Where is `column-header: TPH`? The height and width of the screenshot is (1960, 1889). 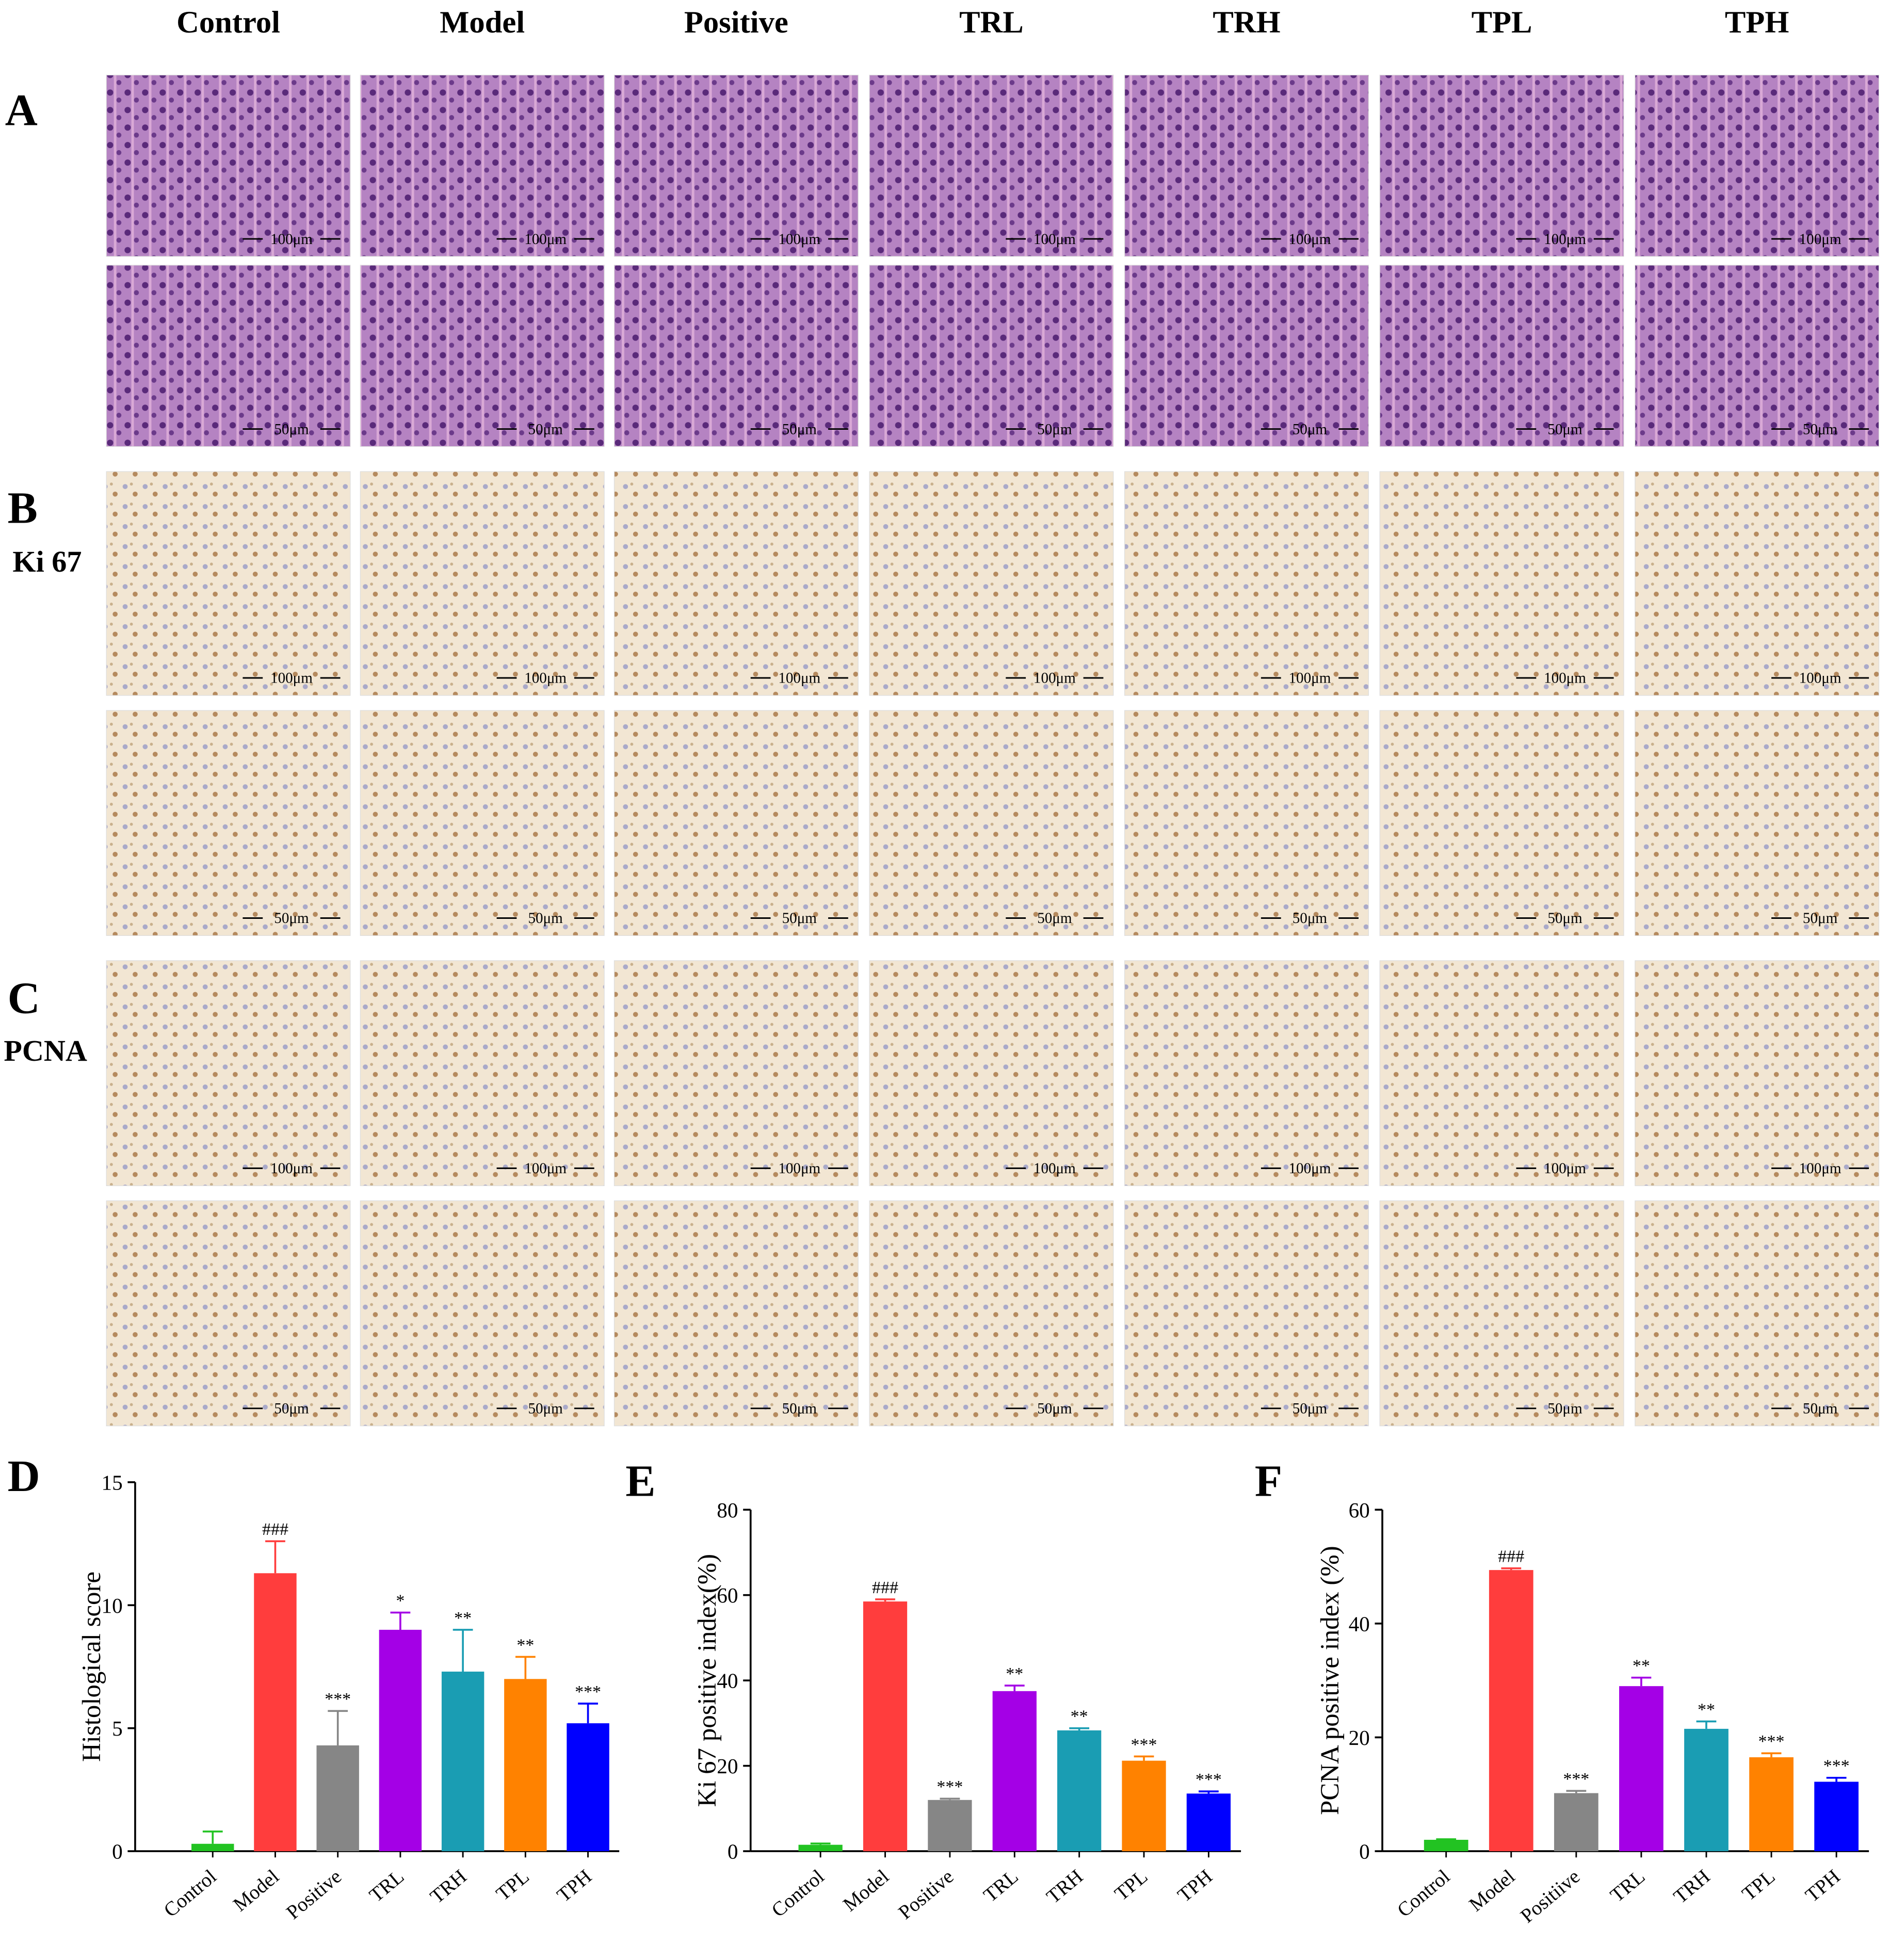
column-header: TPH is located at coordinates (1757, 23).